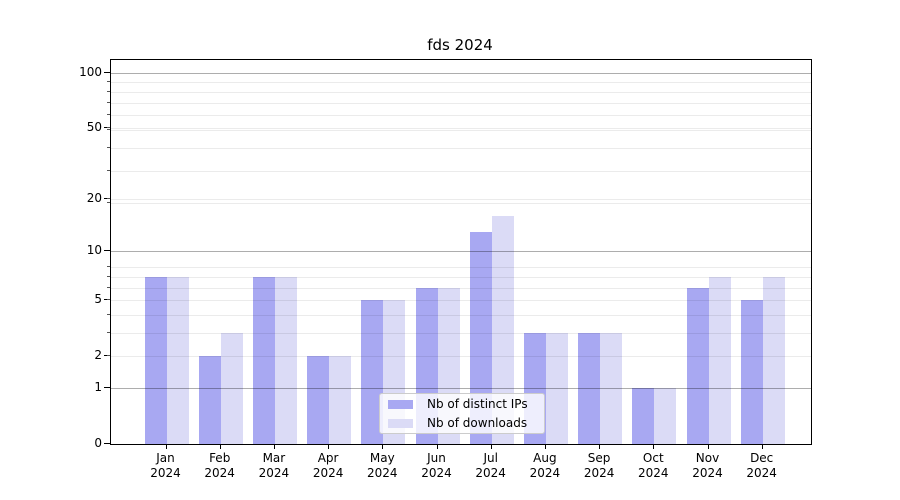 The image size is (900, 500). What do you see at coordinates (477, 404) in the screenshot?
I see `legend-label-distinct-ips: Nb of distinct IPs` at bounding box center [477, 404].